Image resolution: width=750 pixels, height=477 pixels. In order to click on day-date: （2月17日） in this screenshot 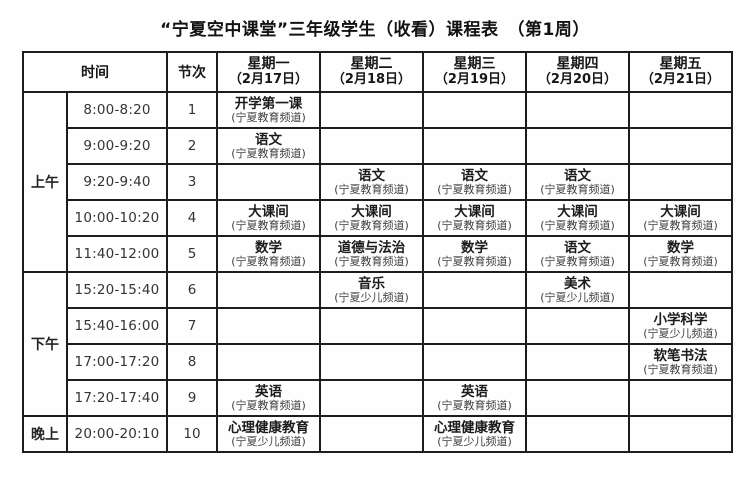, I will do `click(268, 79)`.